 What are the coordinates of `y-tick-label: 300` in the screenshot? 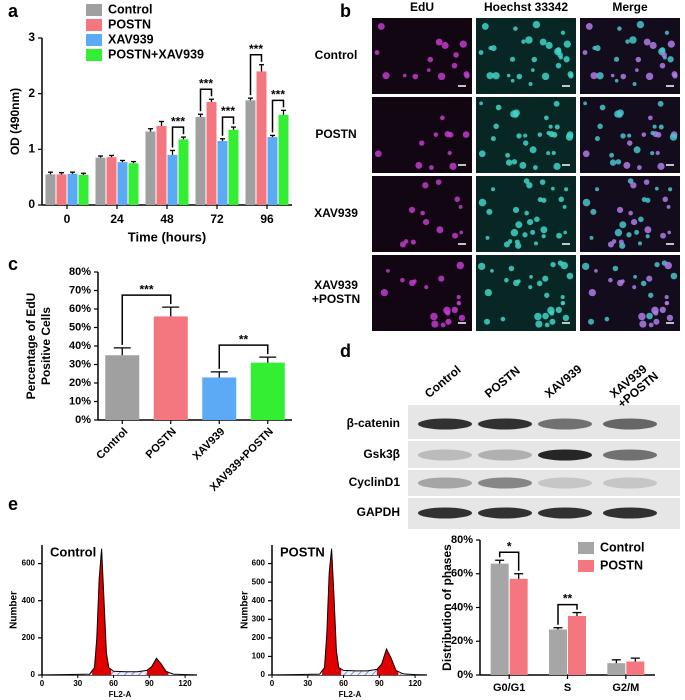 It's located at (259, 618).